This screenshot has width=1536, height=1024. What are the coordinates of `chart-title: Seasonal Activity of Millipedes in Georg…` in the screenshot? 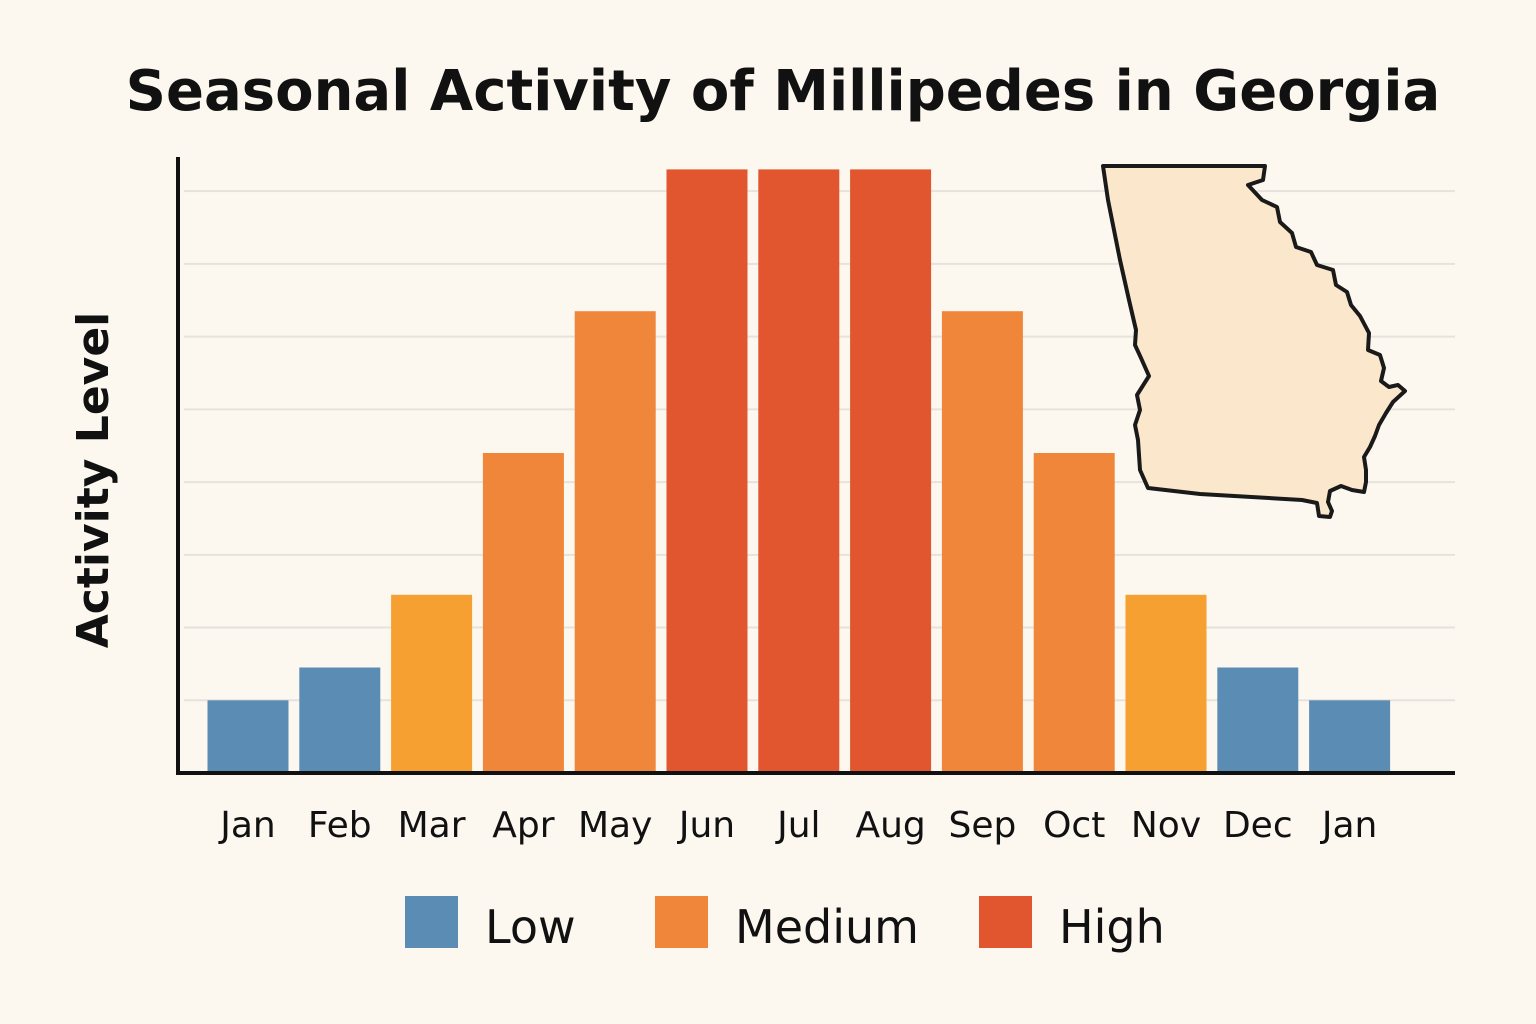 It's located at (783, 91).